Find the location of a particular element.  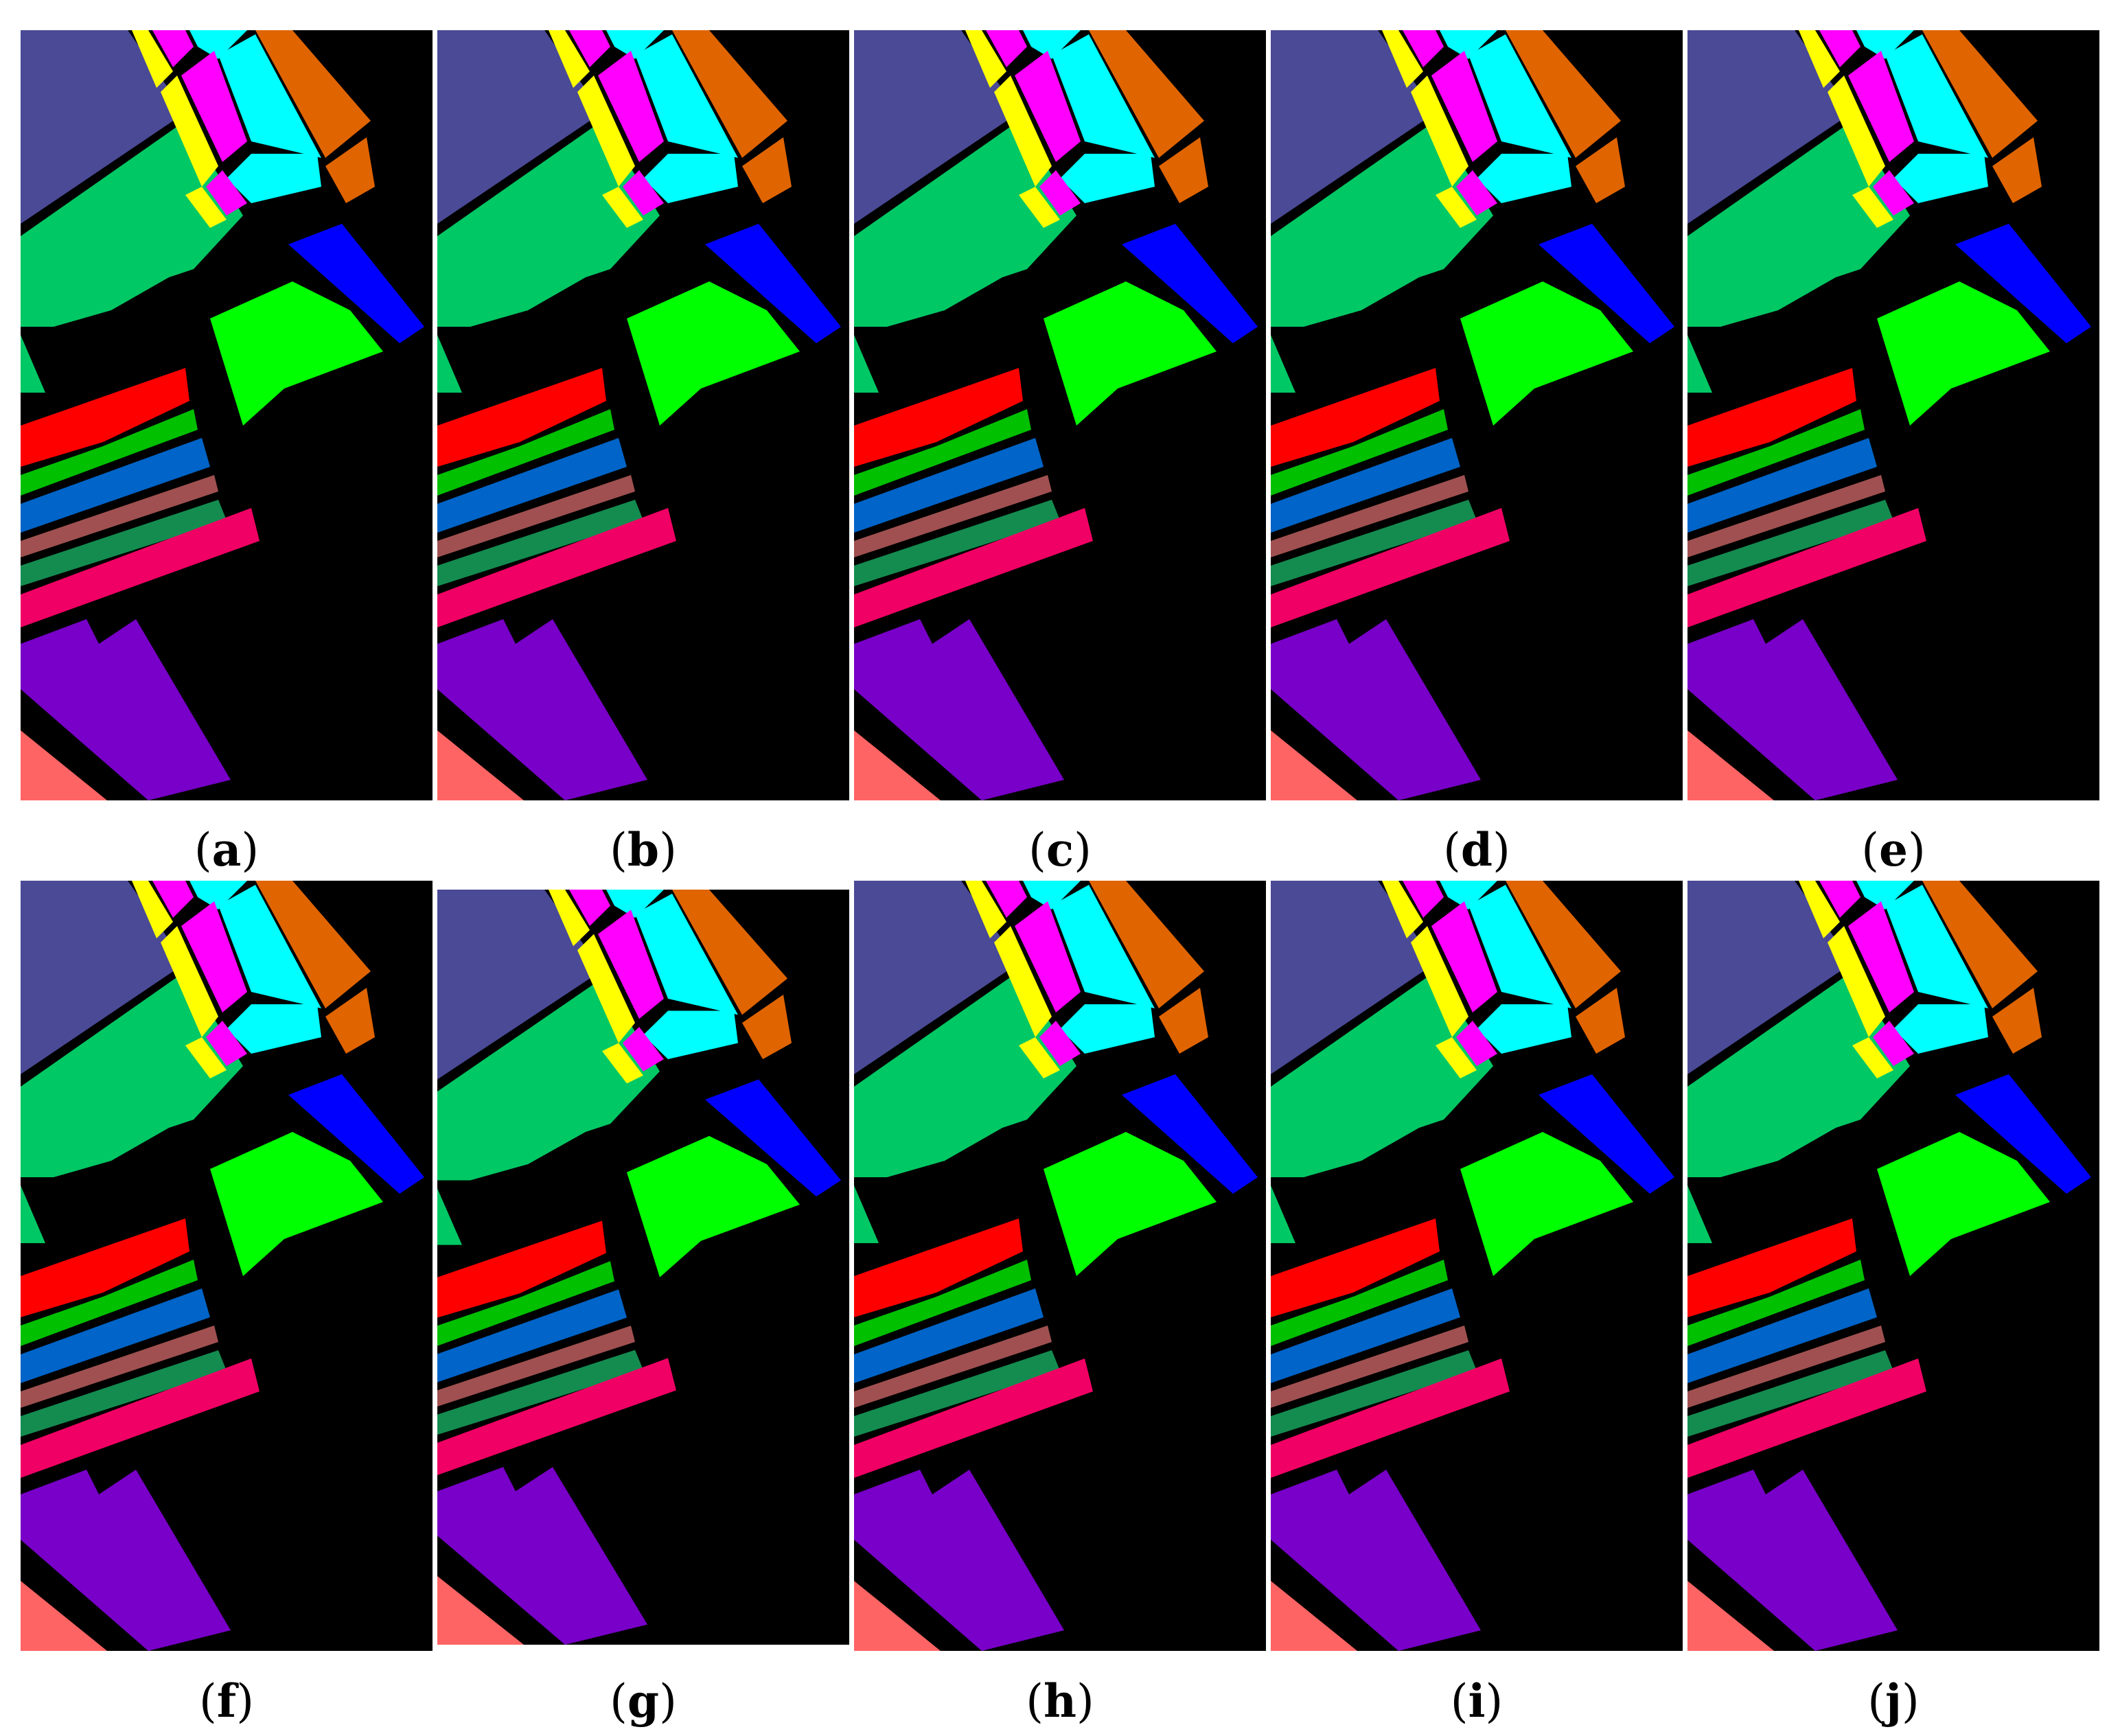

caption-h: (h) is located at coordinates (1060, 1701).